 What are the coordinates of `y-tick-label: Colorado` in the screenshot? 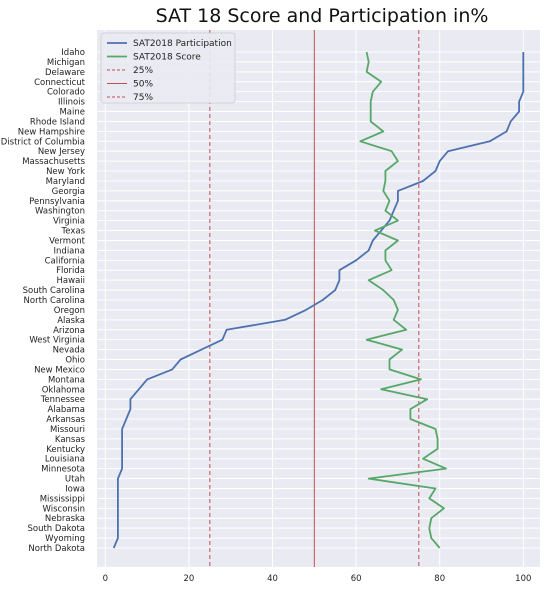 It's located at (66, 93).